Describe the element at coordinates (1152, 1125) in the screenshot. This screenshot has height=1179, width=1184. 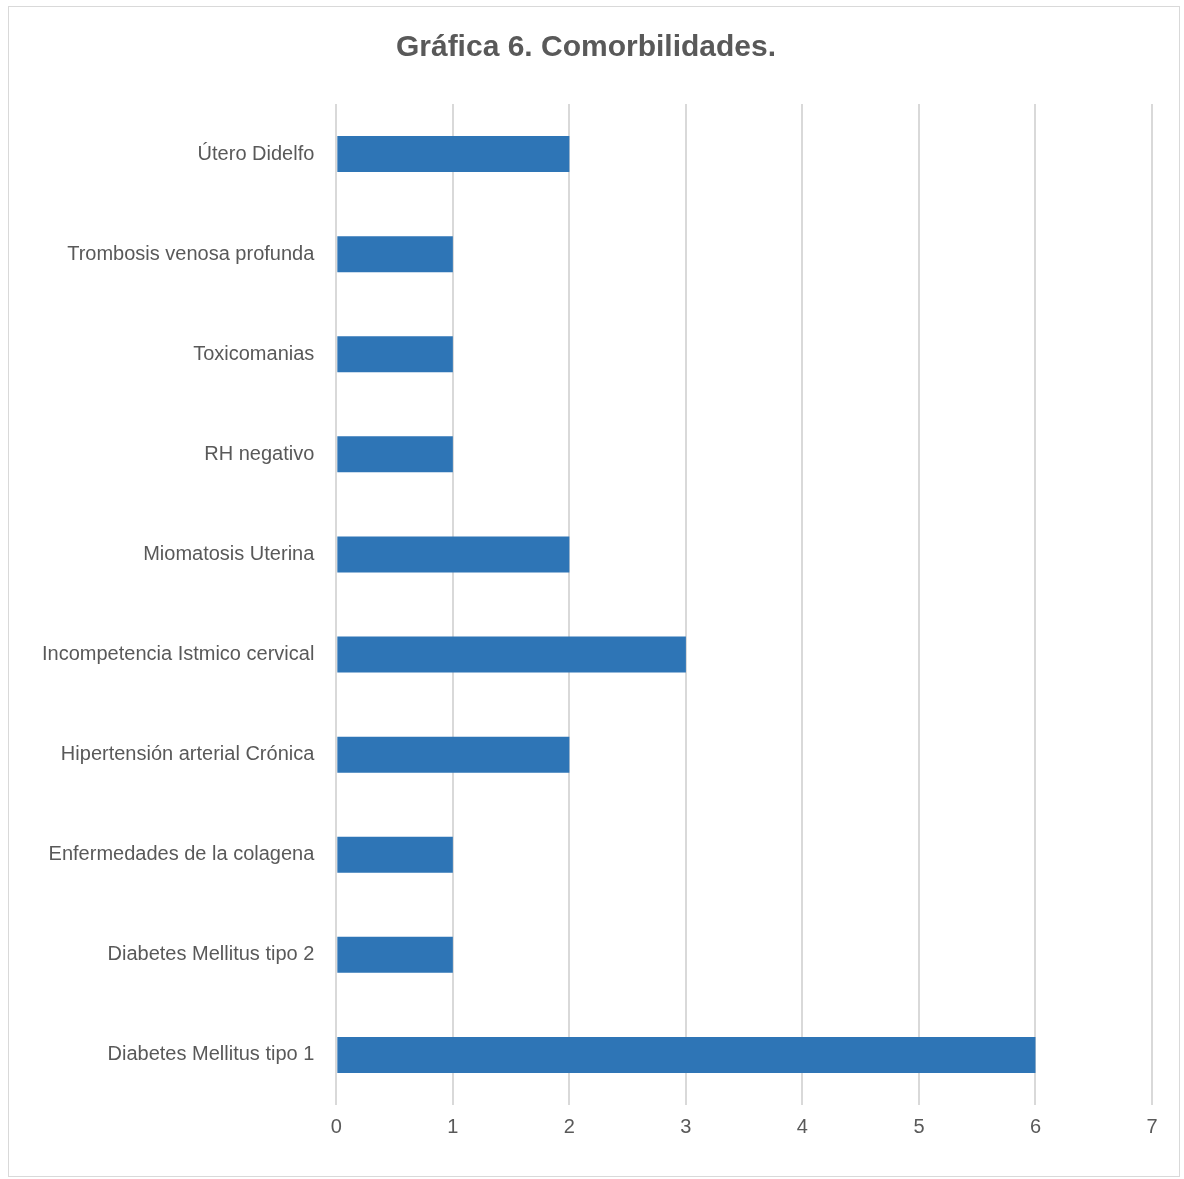
I see `x-tick-label: 7` at that location.